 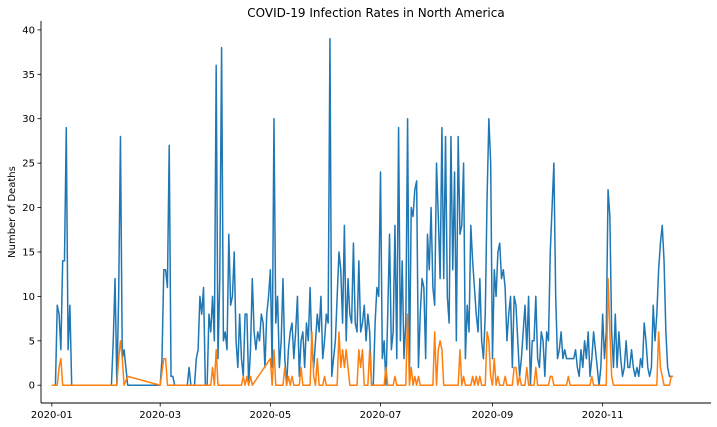 I want to click on x-tick-label: 2020-01, so click(x=52, y=415).